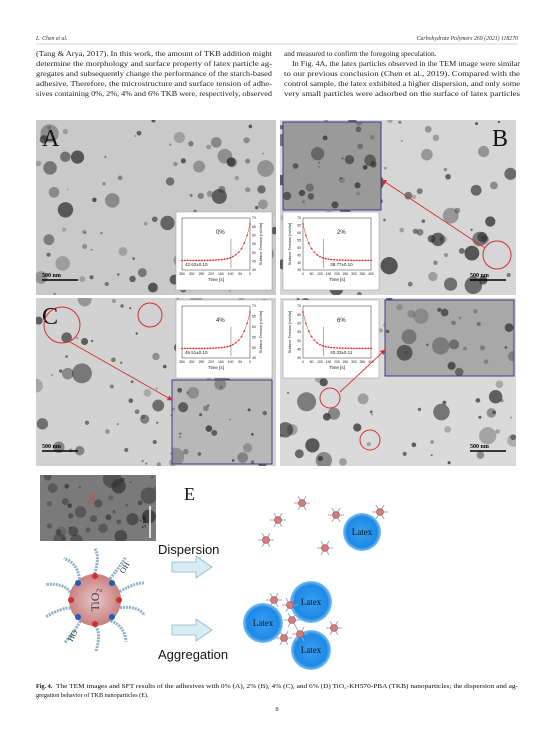 This screenshot has height=738, width=554. I want to click on inset-y-tick: 45, so click(254, 262).